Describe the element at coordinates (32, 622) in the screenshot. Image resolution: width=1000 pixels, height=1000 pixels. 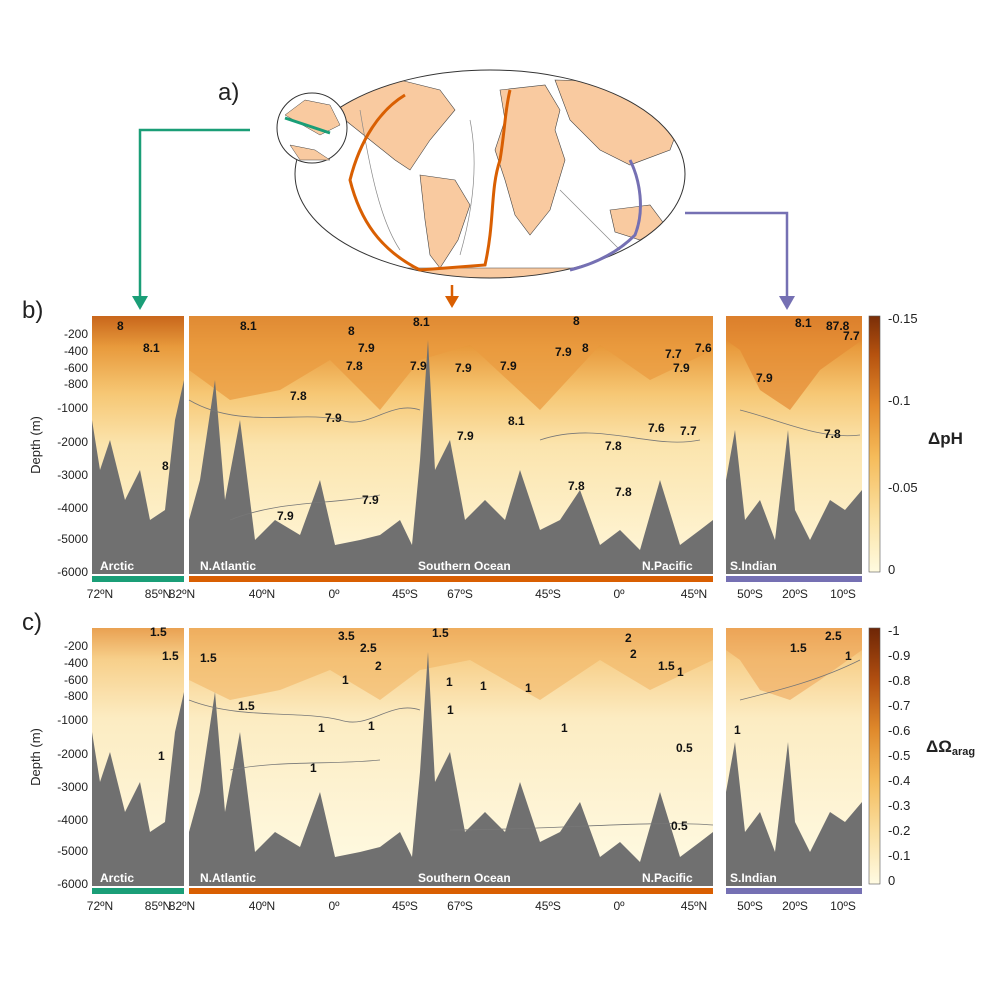
I see `panel-c-label: c)` at that location.